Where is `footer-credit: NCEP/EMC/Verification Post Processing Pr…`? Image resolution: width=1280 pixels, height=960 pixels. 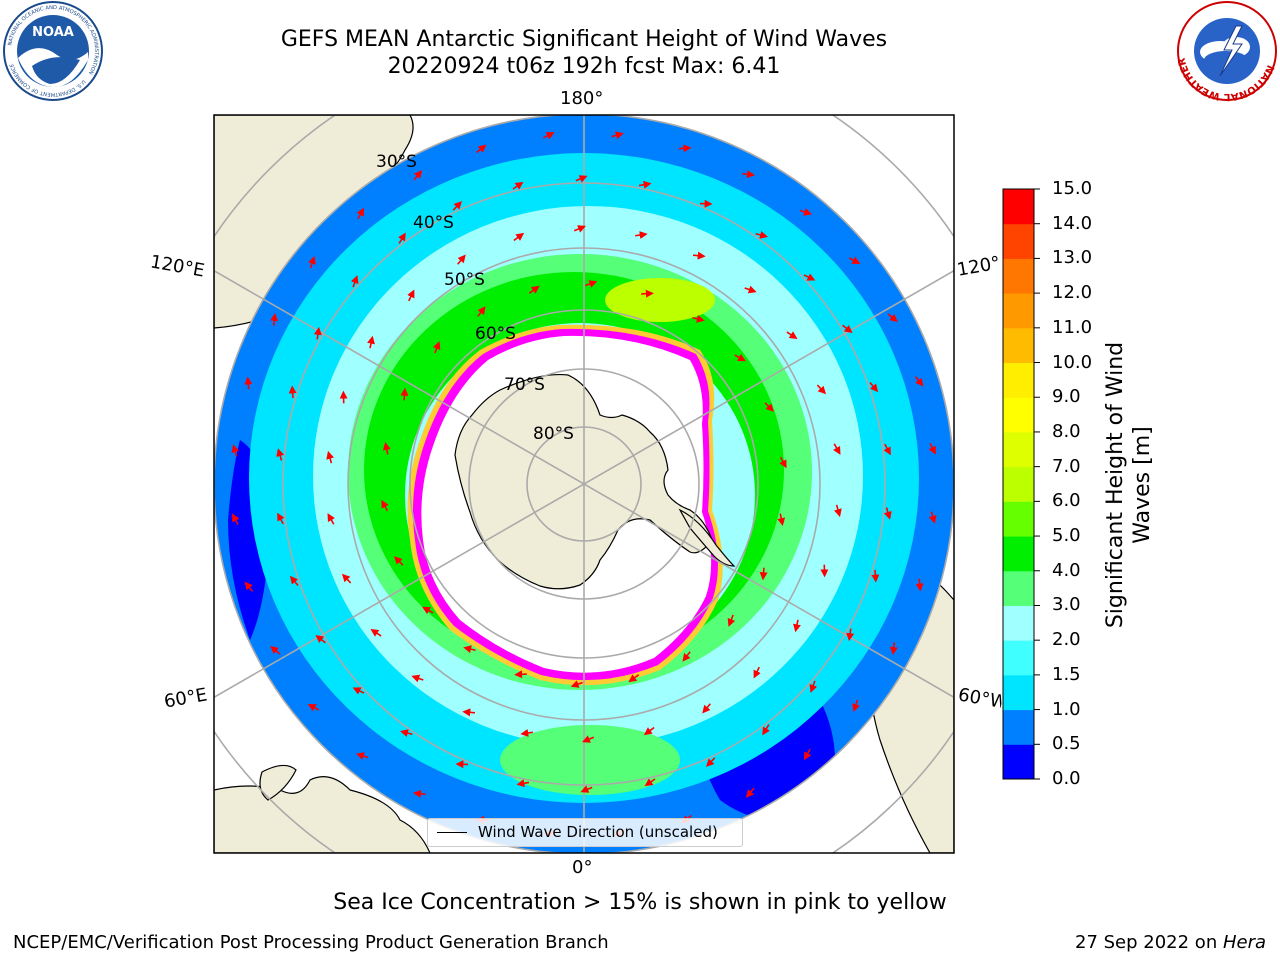 footer-credit: NCEP/EMC/Verification Post Processing Pr… is located at coordinates (311, 942).